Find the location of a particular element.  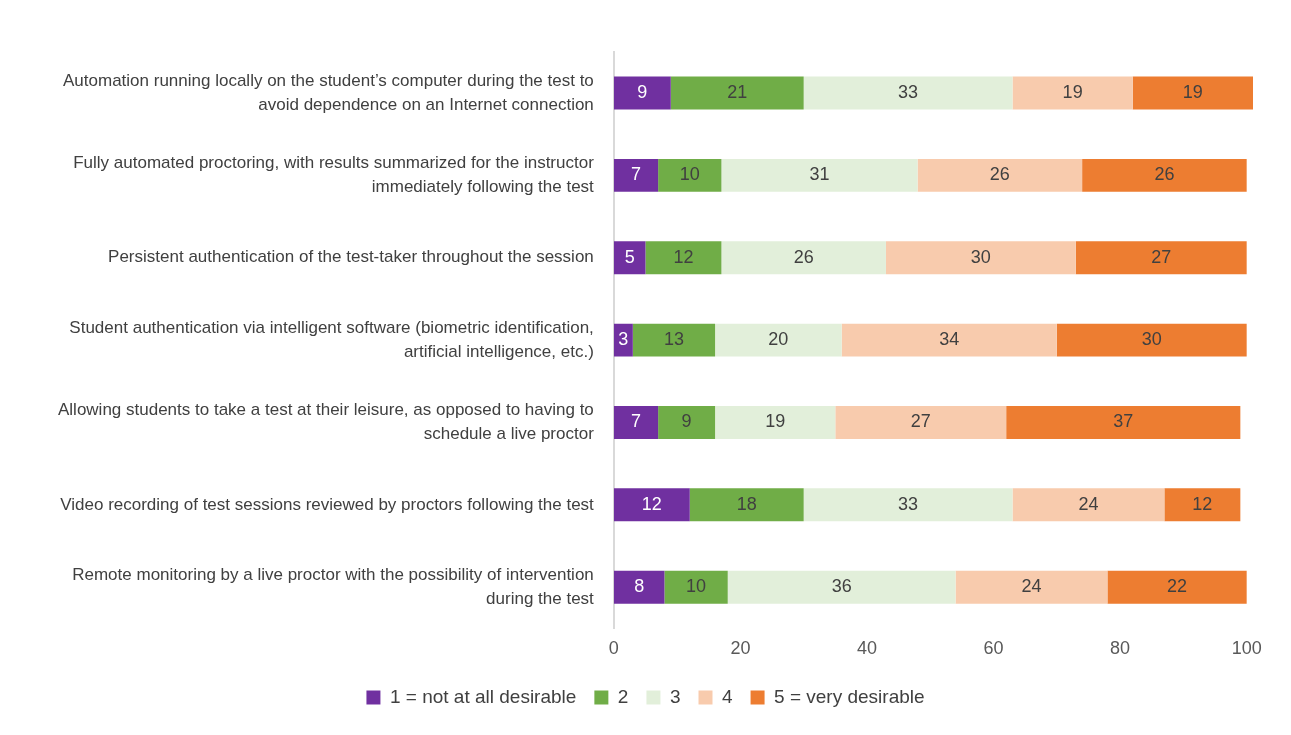

legend-label: 2 is located at coordinates (623, 696).